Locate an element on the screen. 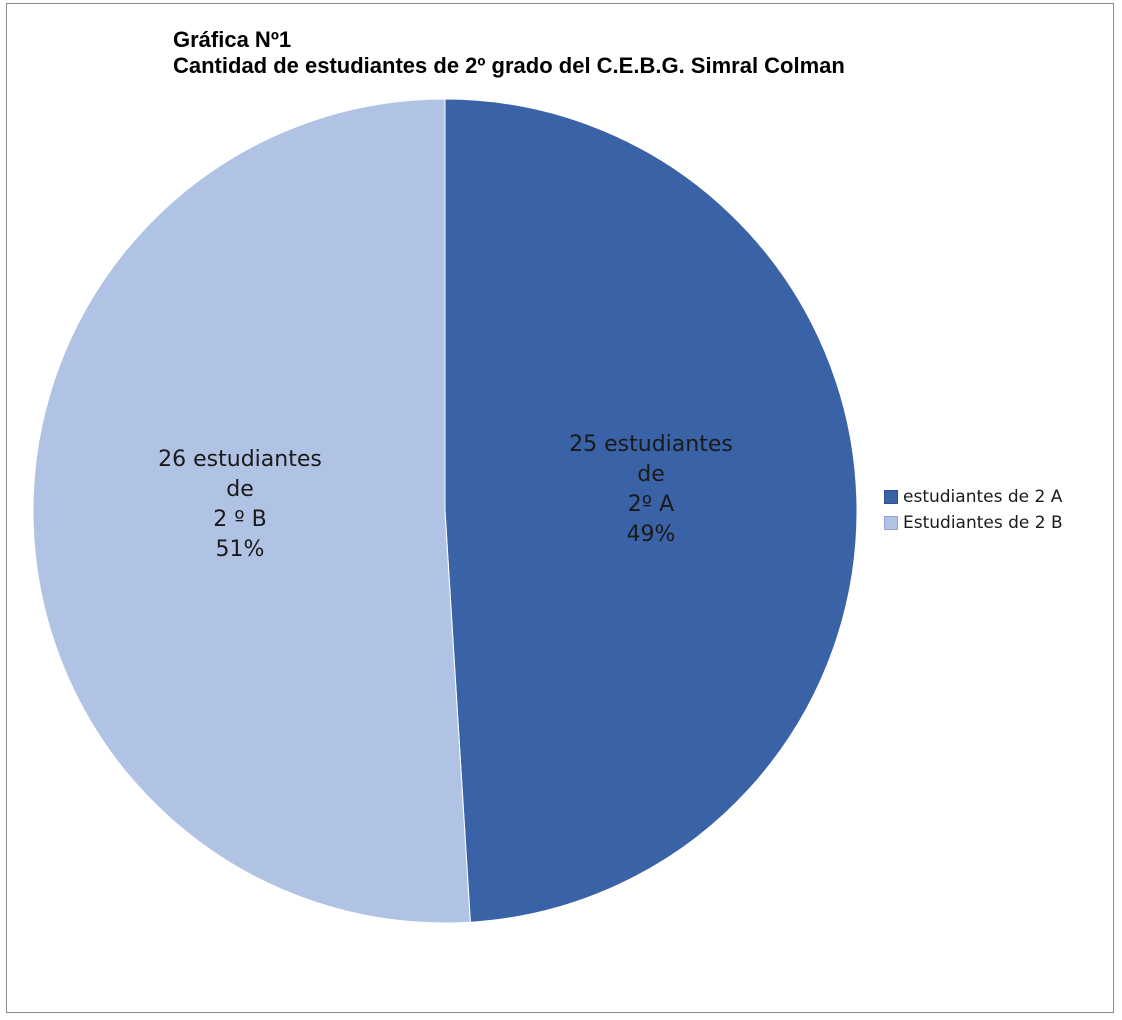 The image size is (1122, 1020). slice-label-line: 2 º B is located at coordinates (239, 519).